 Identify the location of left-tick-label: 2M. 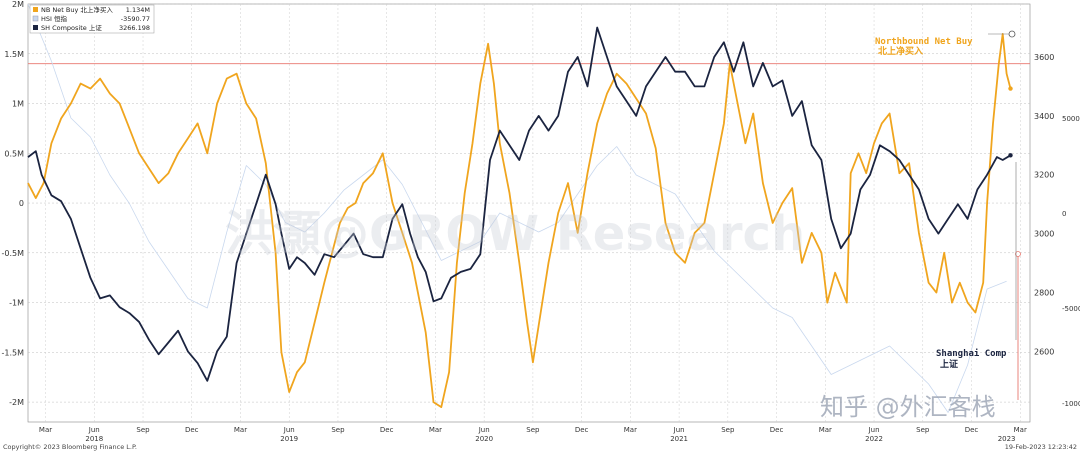
(18, 4).